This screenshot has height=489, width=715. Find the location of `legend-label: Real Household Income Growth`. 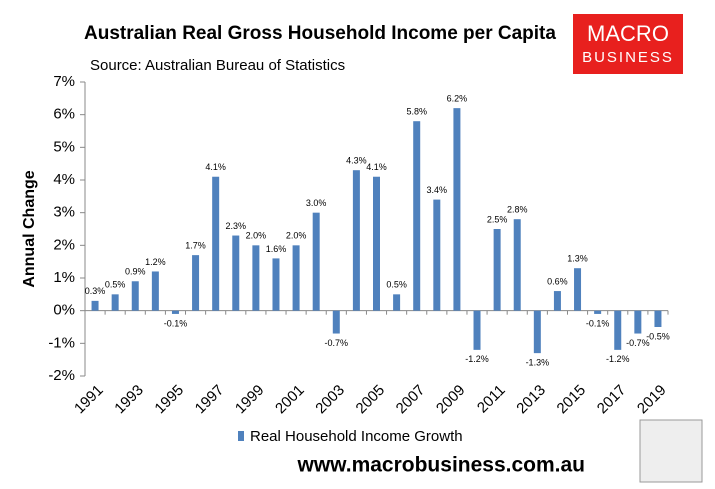

legend-label: Real Household Income Growth is located at coordinates (356, 436).